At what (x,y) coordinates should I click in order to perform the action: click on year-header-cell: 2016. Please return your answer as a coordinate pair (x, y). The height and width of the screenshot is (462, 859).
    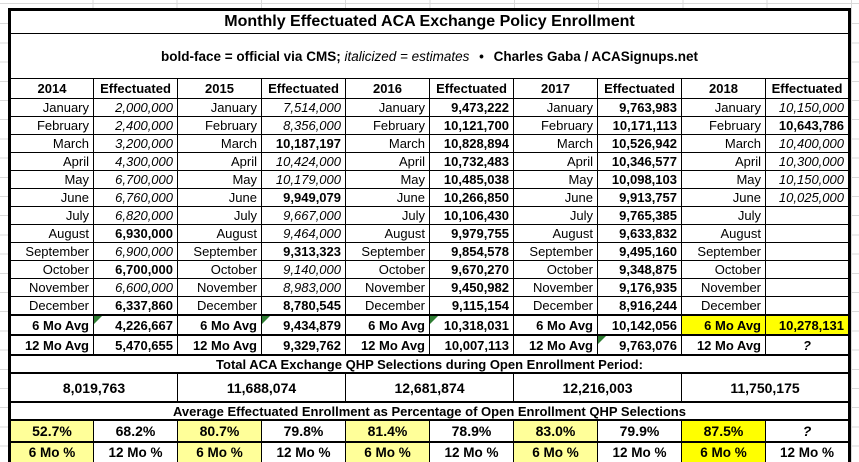
    Looking at the image, I should click on (387, 88).